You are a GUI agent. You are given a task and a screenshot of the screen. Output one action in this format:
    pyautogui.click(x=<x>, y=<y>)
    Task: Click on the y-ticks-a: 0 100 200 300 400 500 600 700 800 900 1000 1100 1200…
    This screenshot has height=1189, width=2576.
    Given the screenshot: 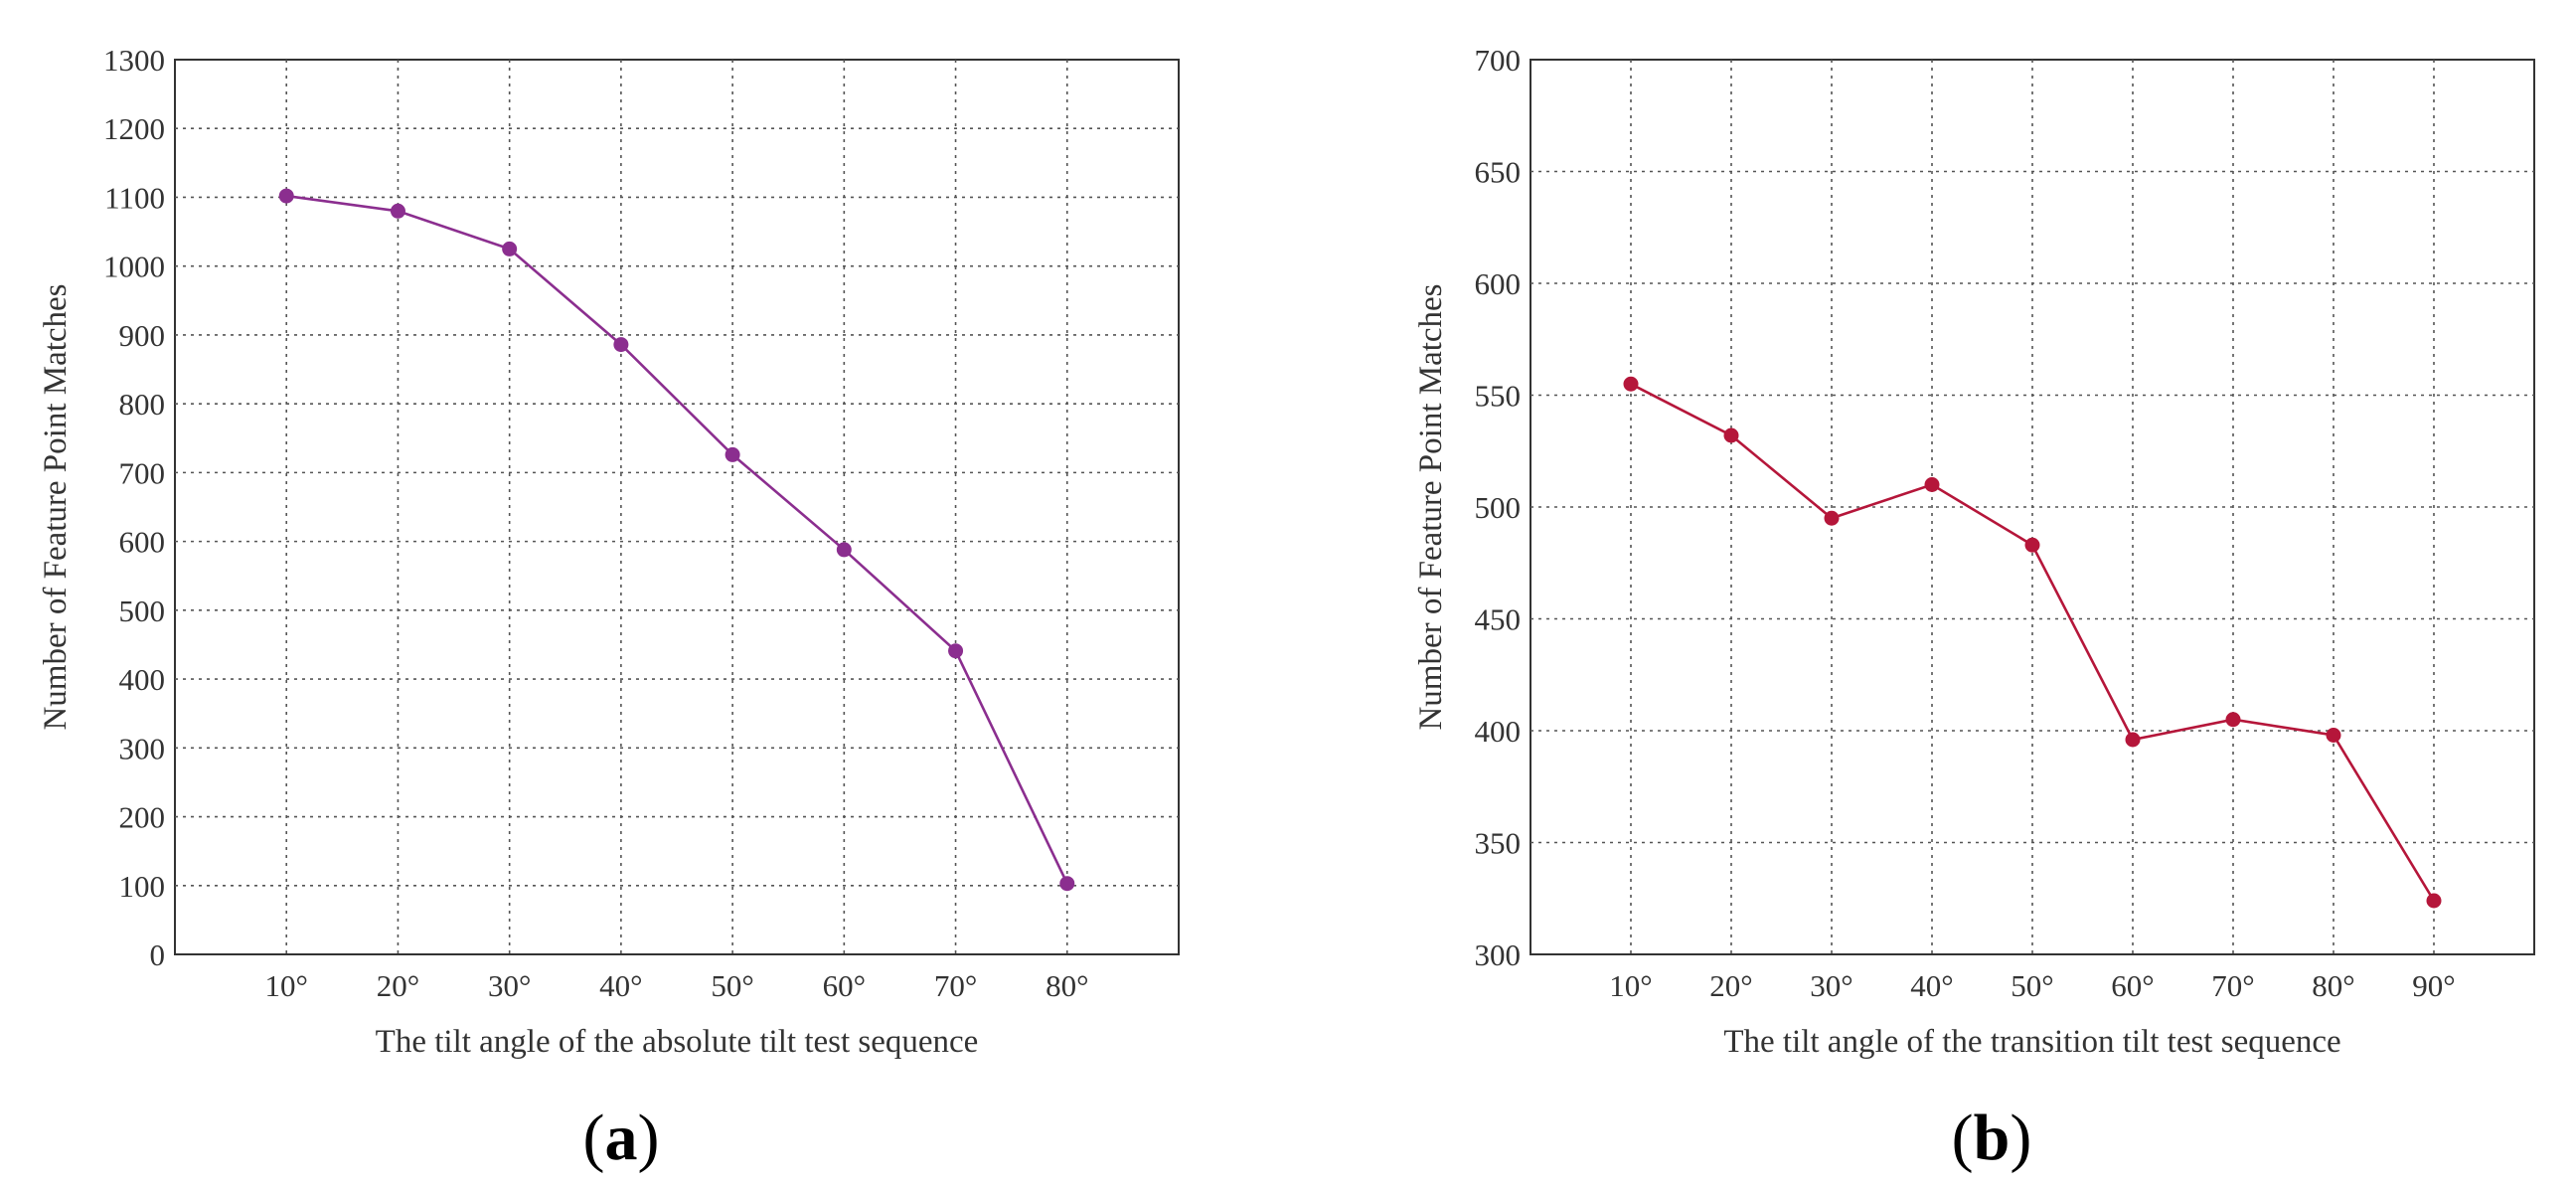 What is the action you would take?
    pyautogui.click(x=134, y=507)
    